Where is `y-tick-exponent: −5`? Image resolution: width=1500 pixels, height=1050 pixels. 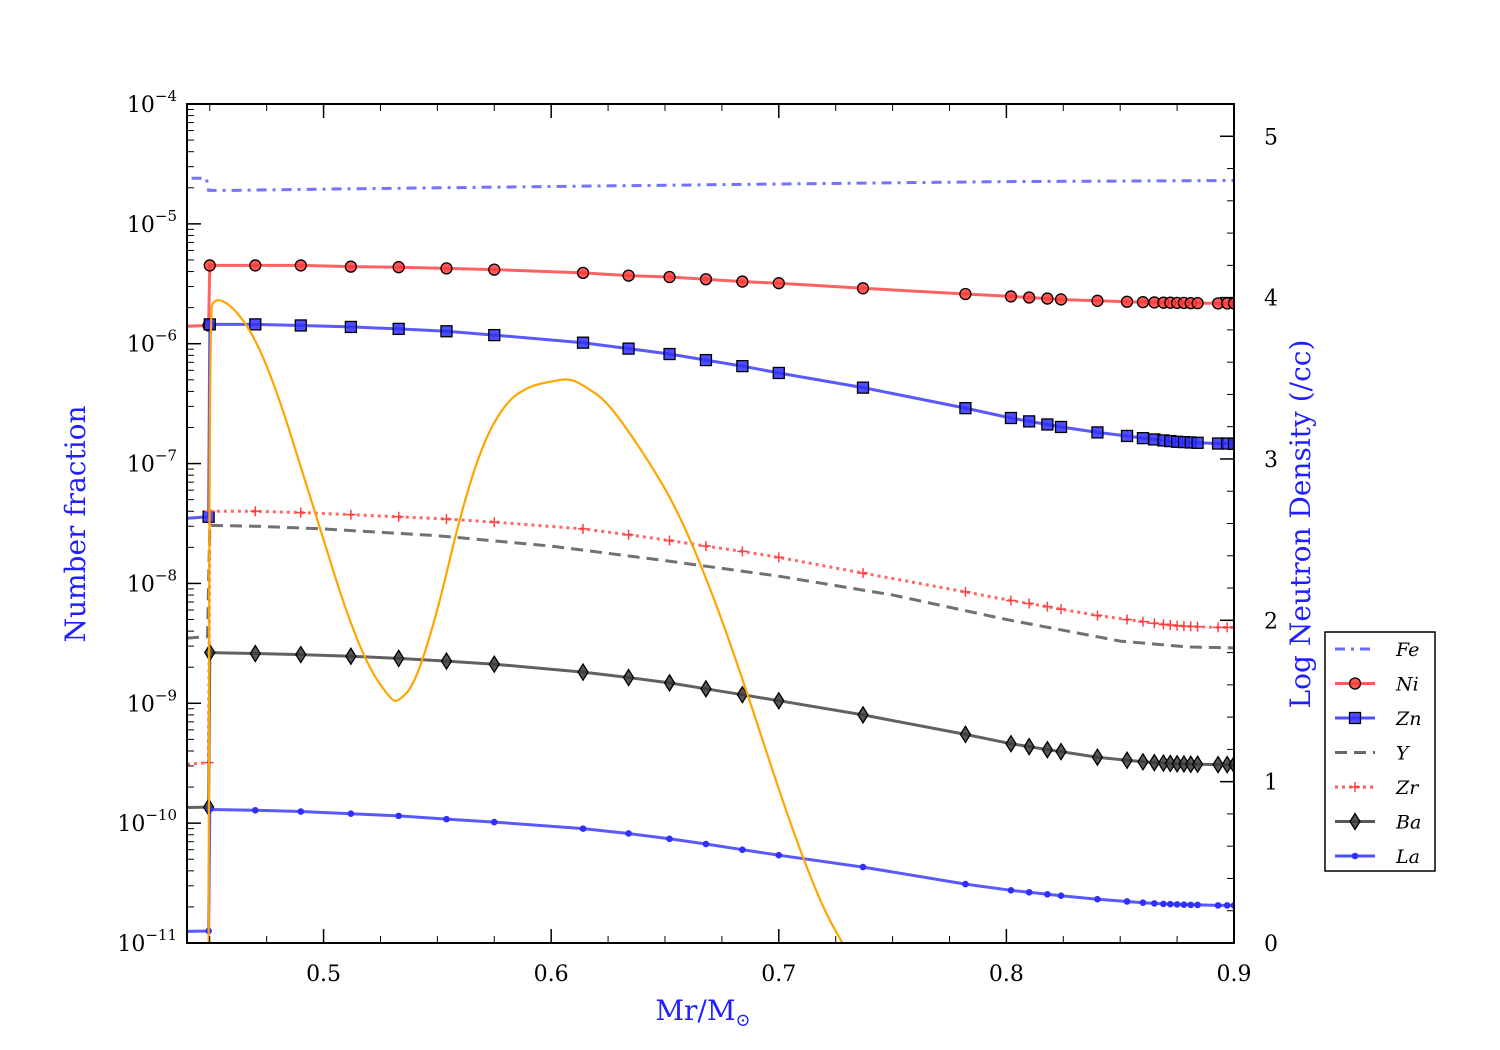
y-tick-exponent: −5 is located at coordinates (166, 216).